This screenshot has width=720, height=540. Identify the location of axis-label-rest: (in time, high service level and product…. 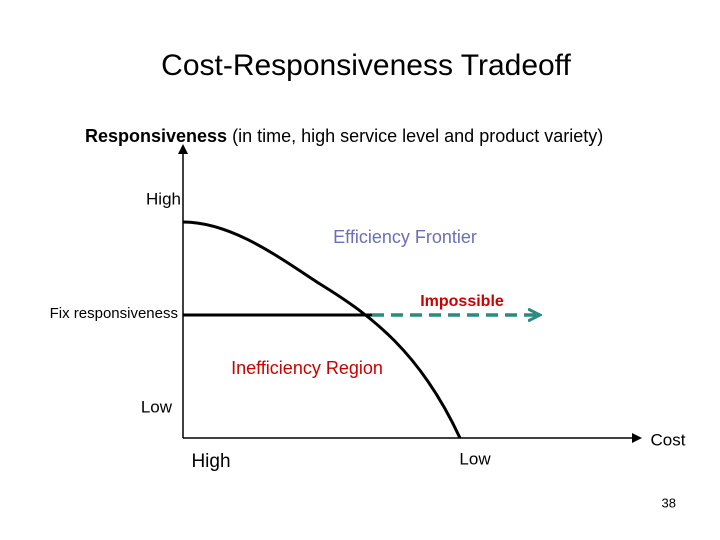
(415, 136).